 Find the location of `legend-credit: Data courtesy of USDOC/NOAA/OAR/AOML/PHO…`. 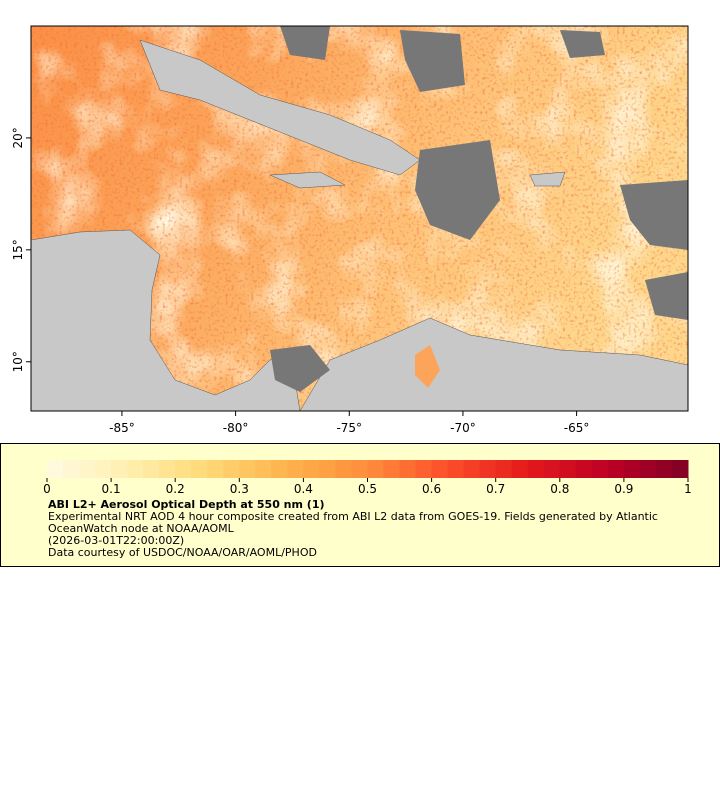

legend-credit: Data courtesy of USDOC/NOAA/OAR/AOML/PHO… is located at coordinates (182, 552).